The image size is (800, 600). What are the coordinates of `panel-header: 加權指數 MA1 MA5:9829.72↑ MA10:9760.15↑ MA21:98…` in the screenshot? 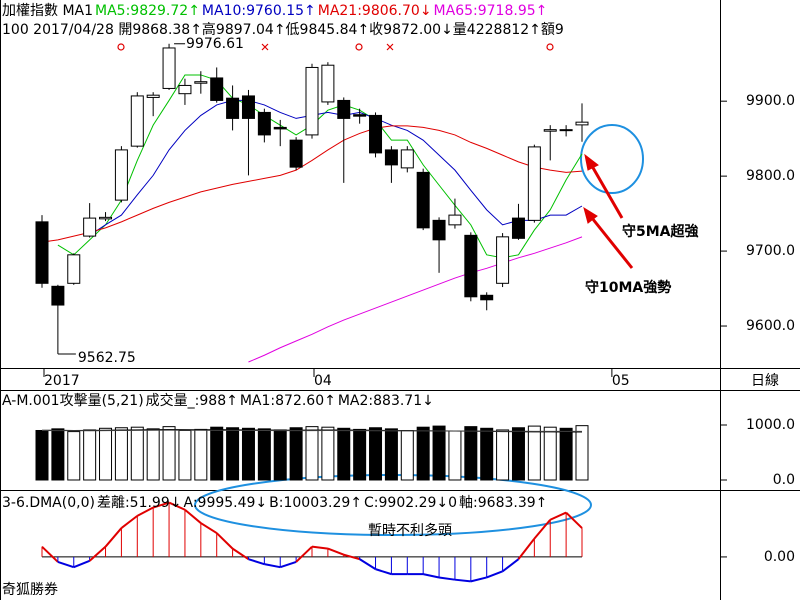 It's located at (274, 11).